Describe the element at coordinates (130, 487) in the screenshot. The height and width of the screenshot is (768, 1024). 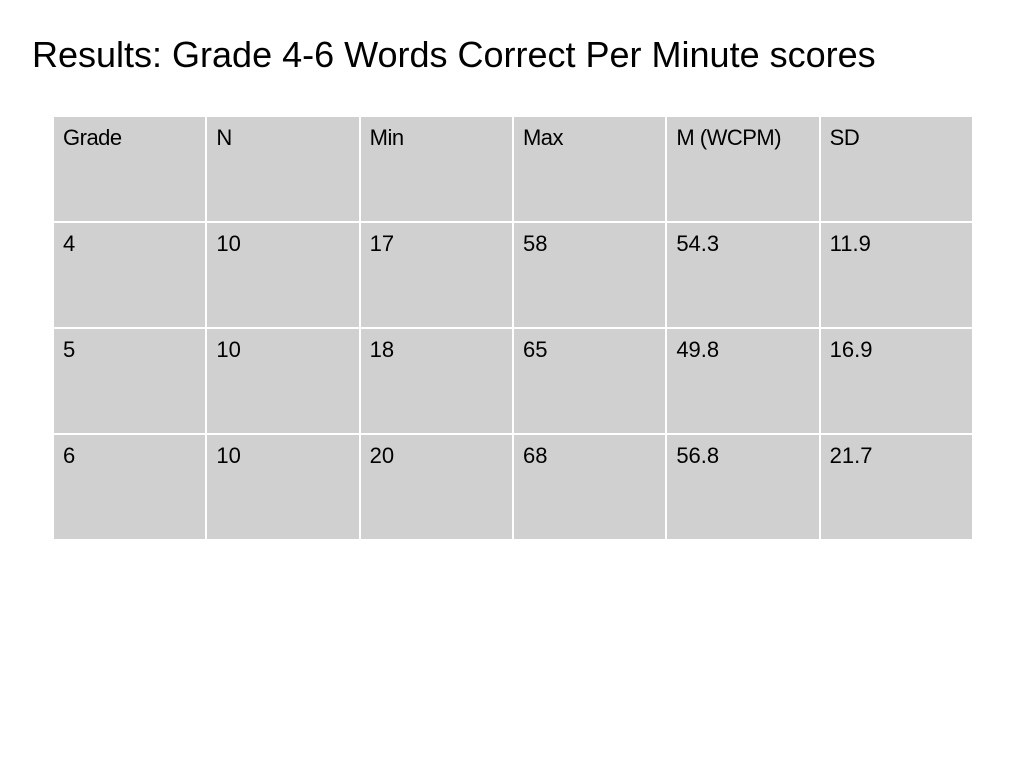
I see `cell-grade: 6` at that location.